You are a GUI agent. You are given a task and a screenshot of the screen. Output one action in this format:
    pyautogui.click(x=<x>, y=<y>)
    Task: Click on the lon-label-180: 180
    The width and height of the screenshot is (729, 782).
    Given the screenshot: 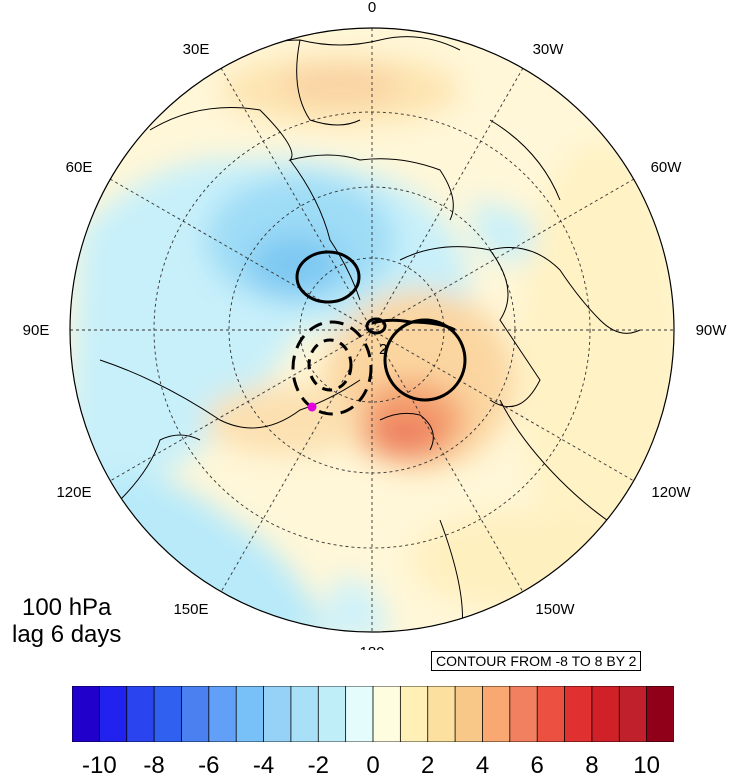 What is the action you would take?
    pyautogui.click(x=371, y=647)
    